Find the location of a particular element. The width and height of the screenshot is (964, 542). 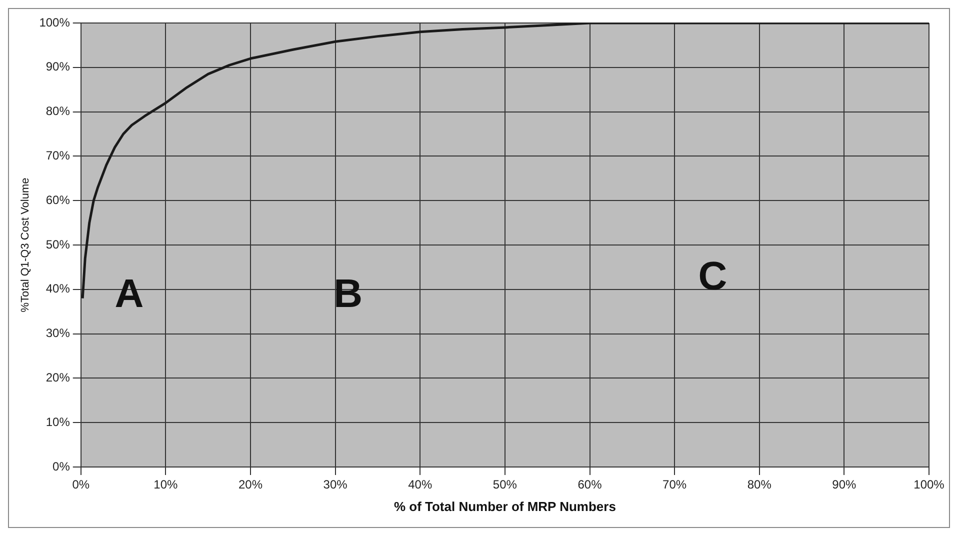

x-tick-label: 100% is located at coordinates (929, 485).